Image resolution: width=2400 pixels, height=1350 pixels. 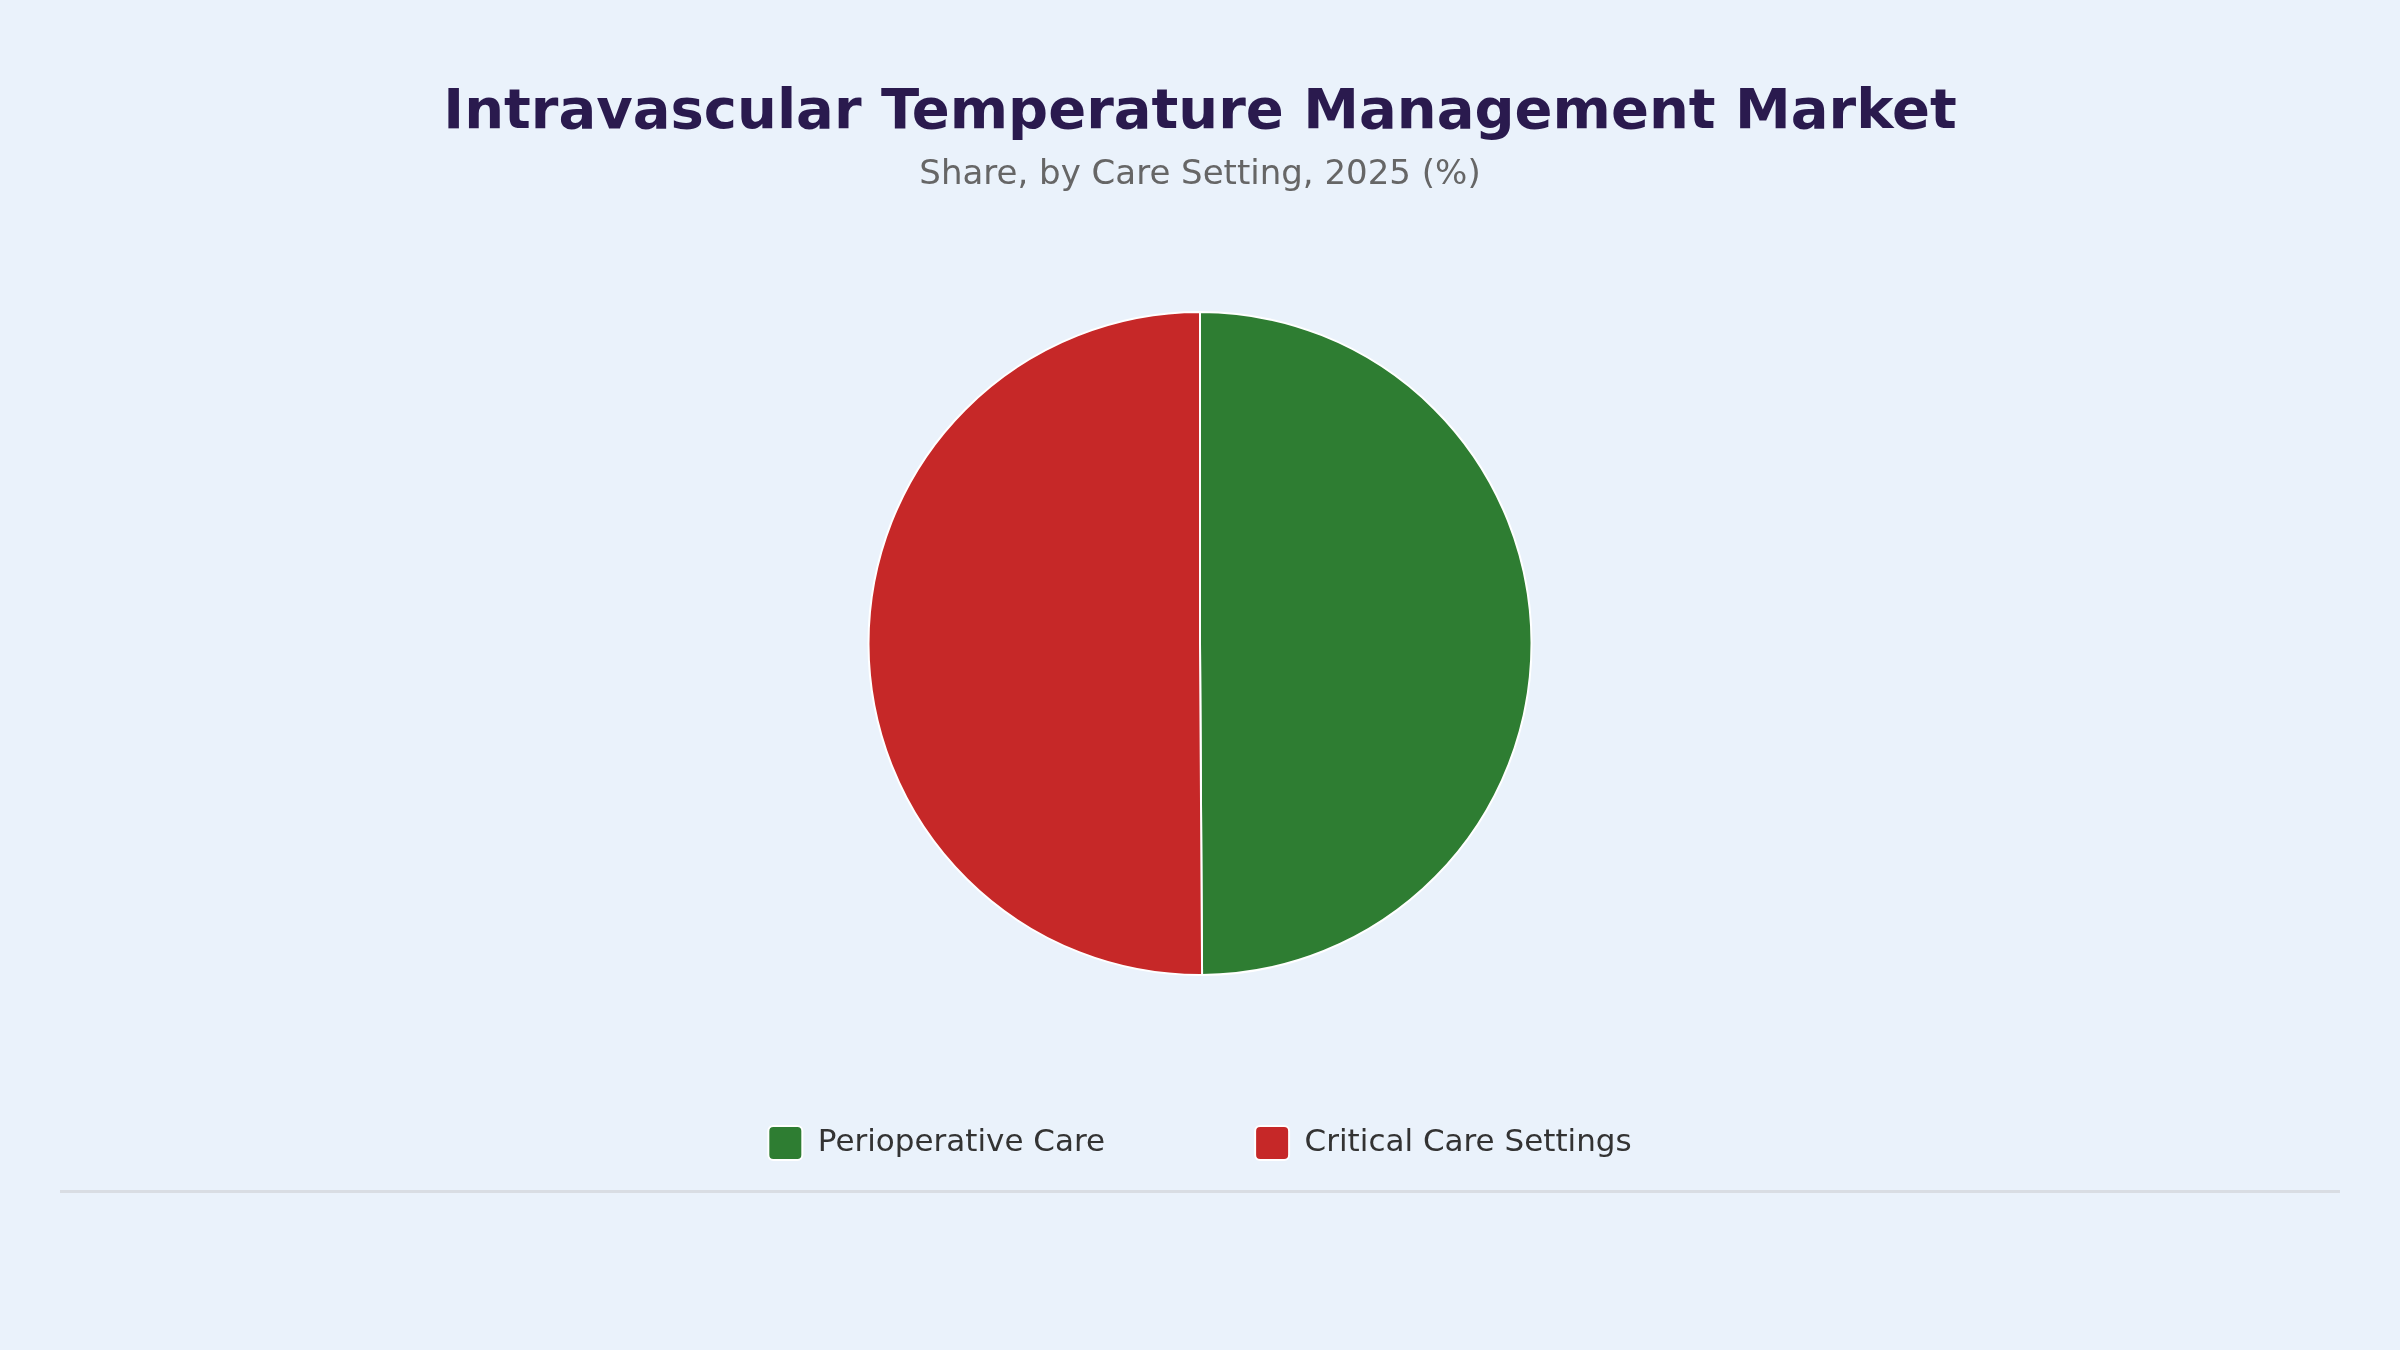 I want to click on legend-label: Perioperative Care, so click(x=961, y=1140).